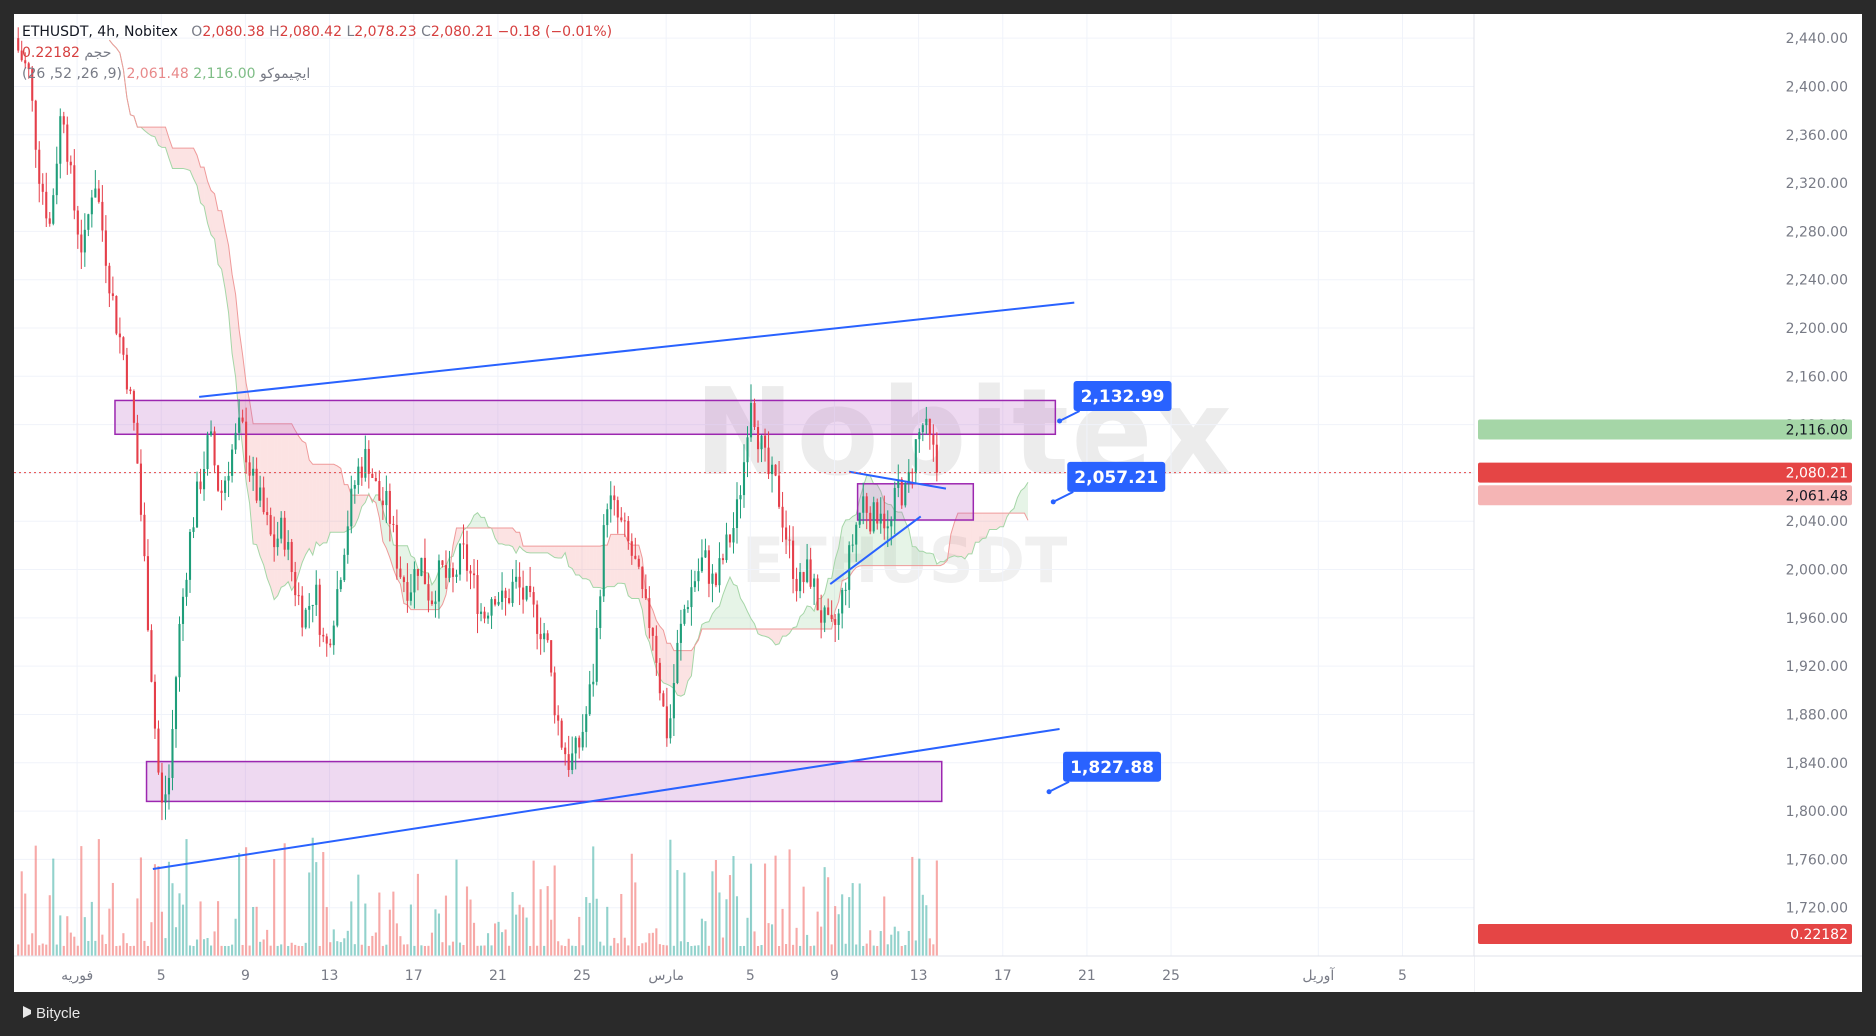 This screenshot has width=1876, height=1036. I want to click on price-tick-label: 1,920.00, so click(1817, 667).